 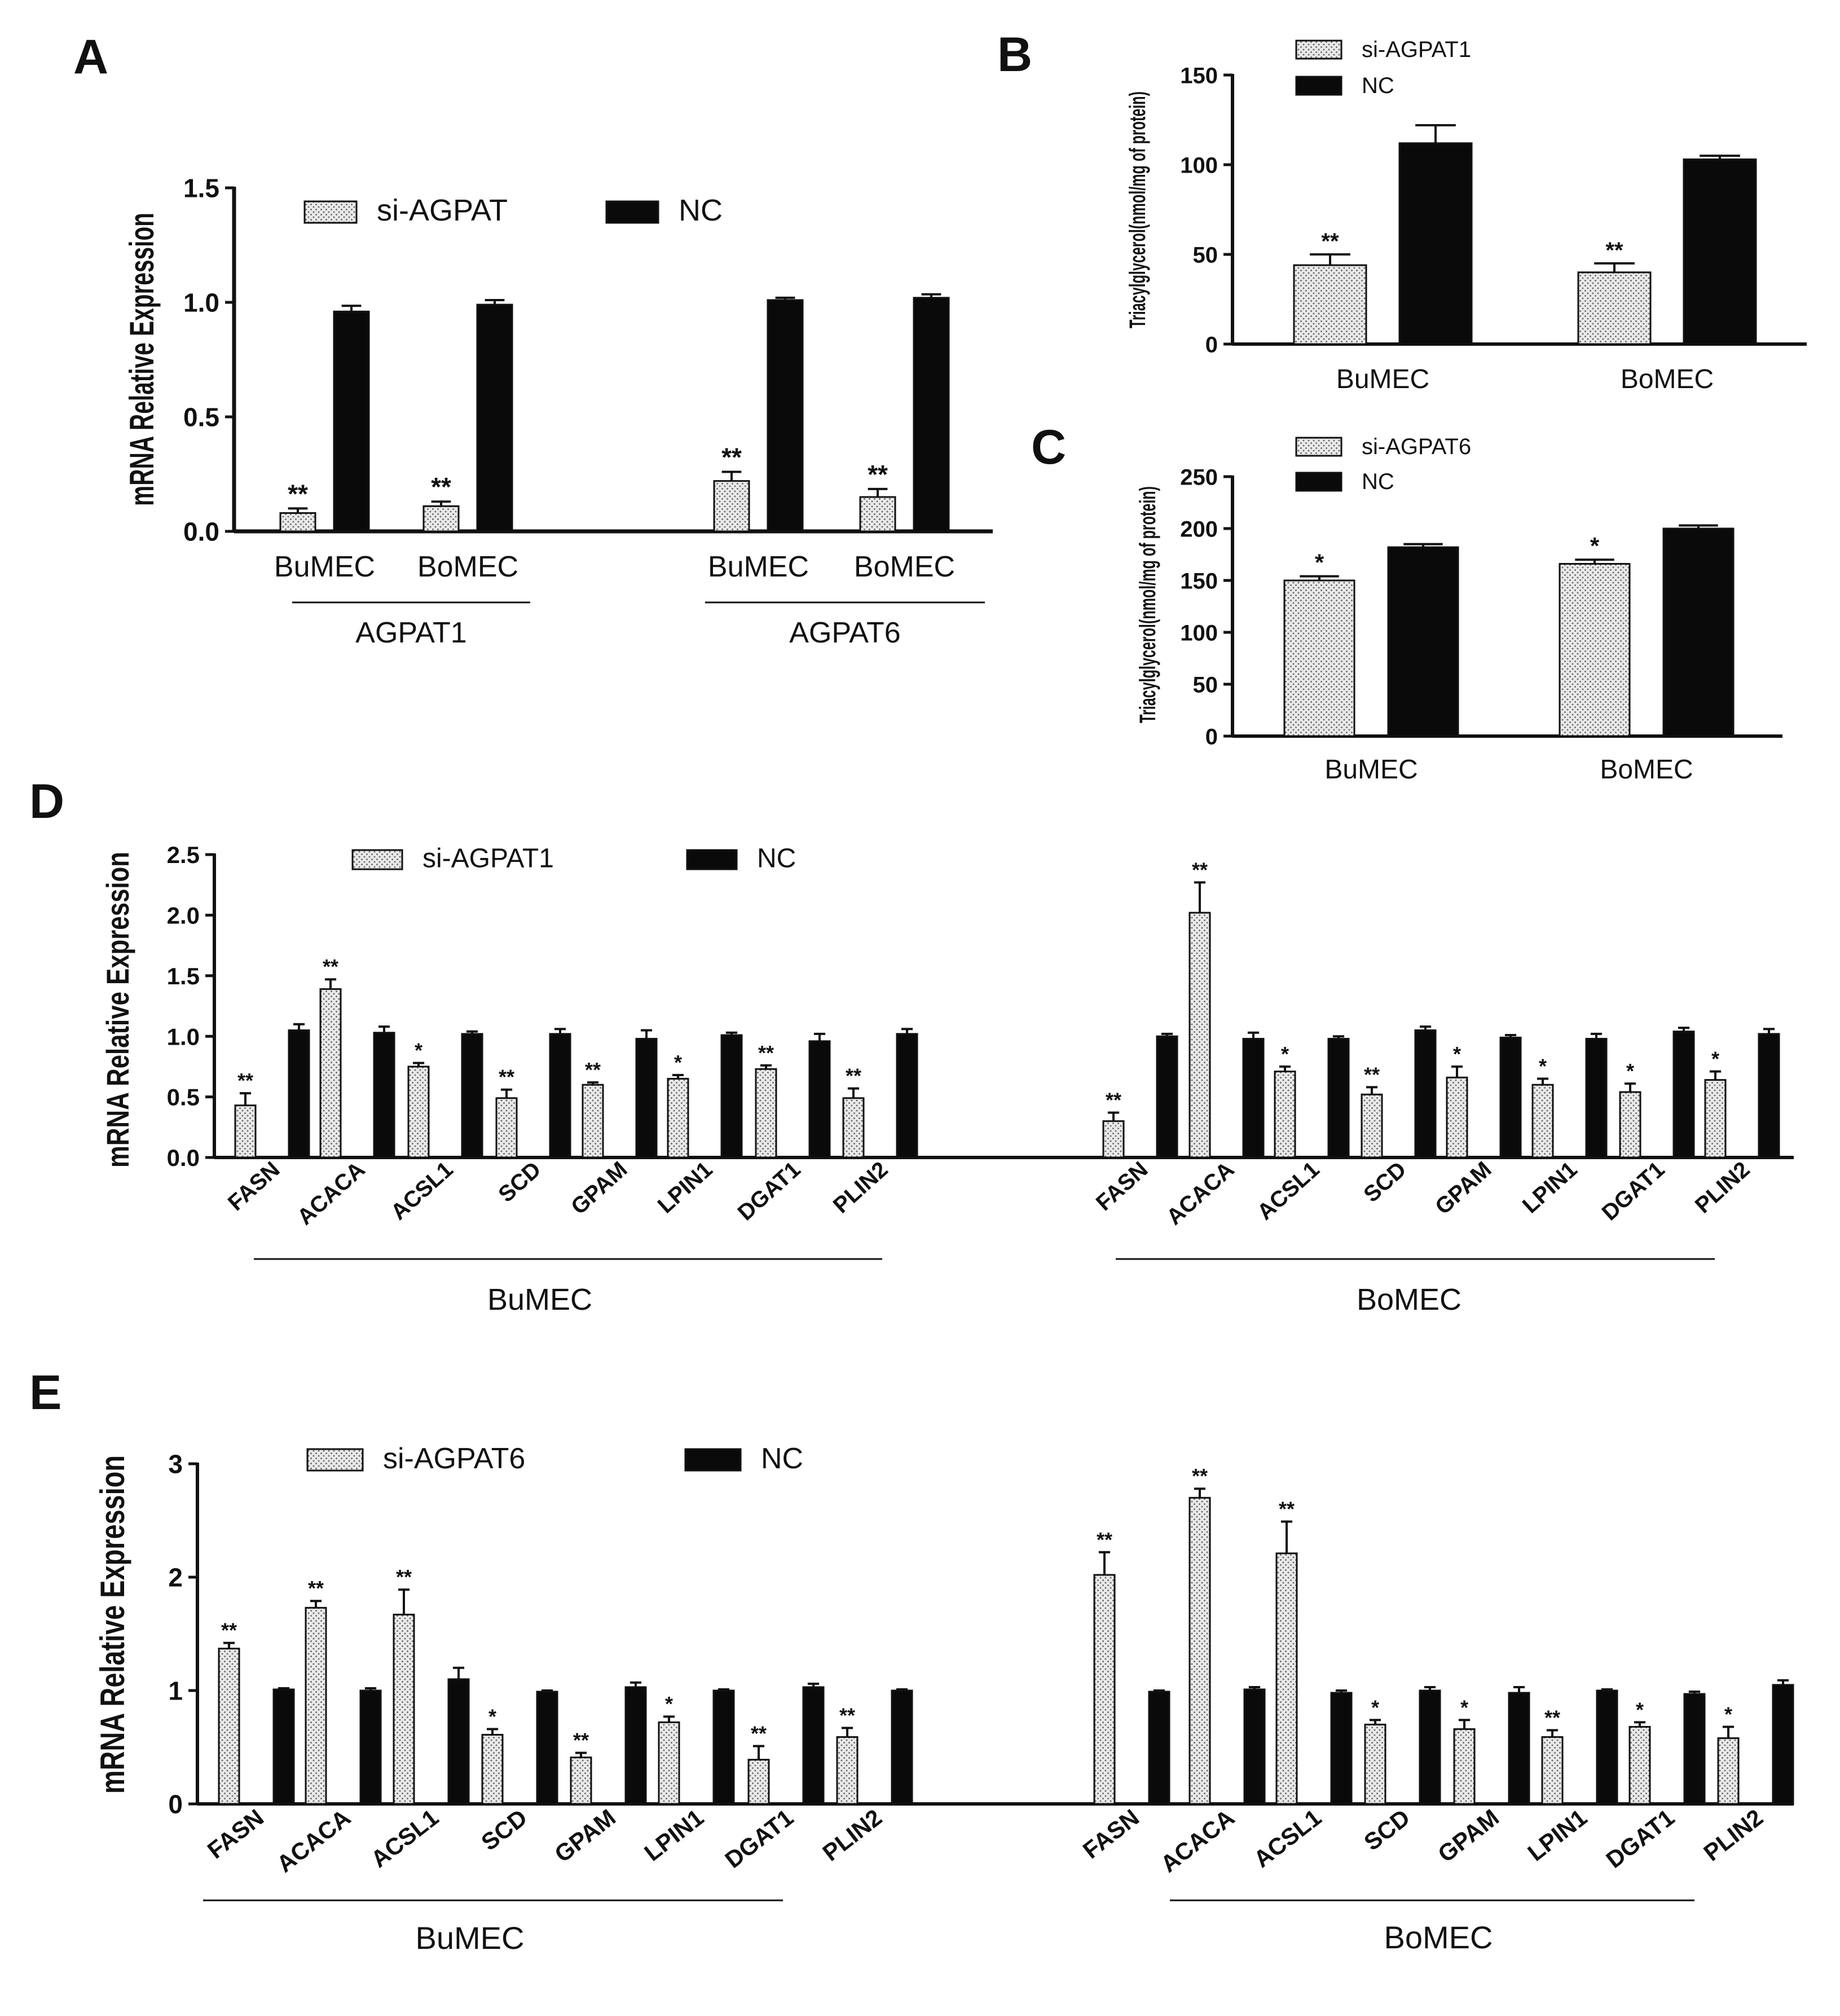 What do you see at coordinates (1147, 604) in the screenshot?
I see `y-axis-label: Triacylglycerol(nmol/mg of protein)` at bounding box center [1147, 604].